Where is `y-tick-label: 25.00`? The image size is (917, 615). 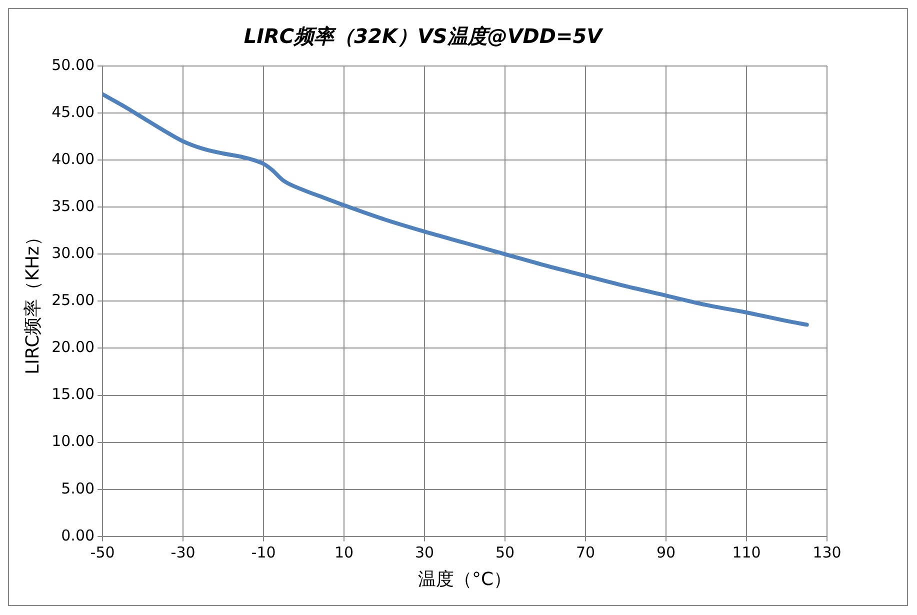
y-tick-label: 25.00 is located at coordinates (73, 300).